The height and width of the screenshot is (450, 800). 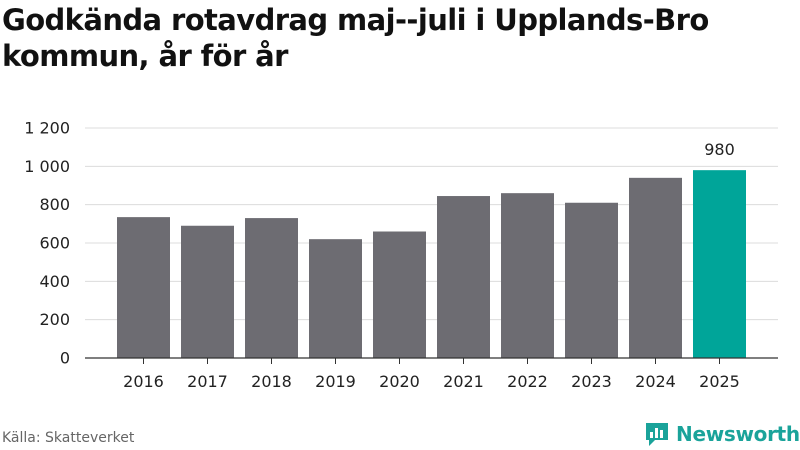 I want to click on brand-name: Newsworthy, so click(x=738, y=434).